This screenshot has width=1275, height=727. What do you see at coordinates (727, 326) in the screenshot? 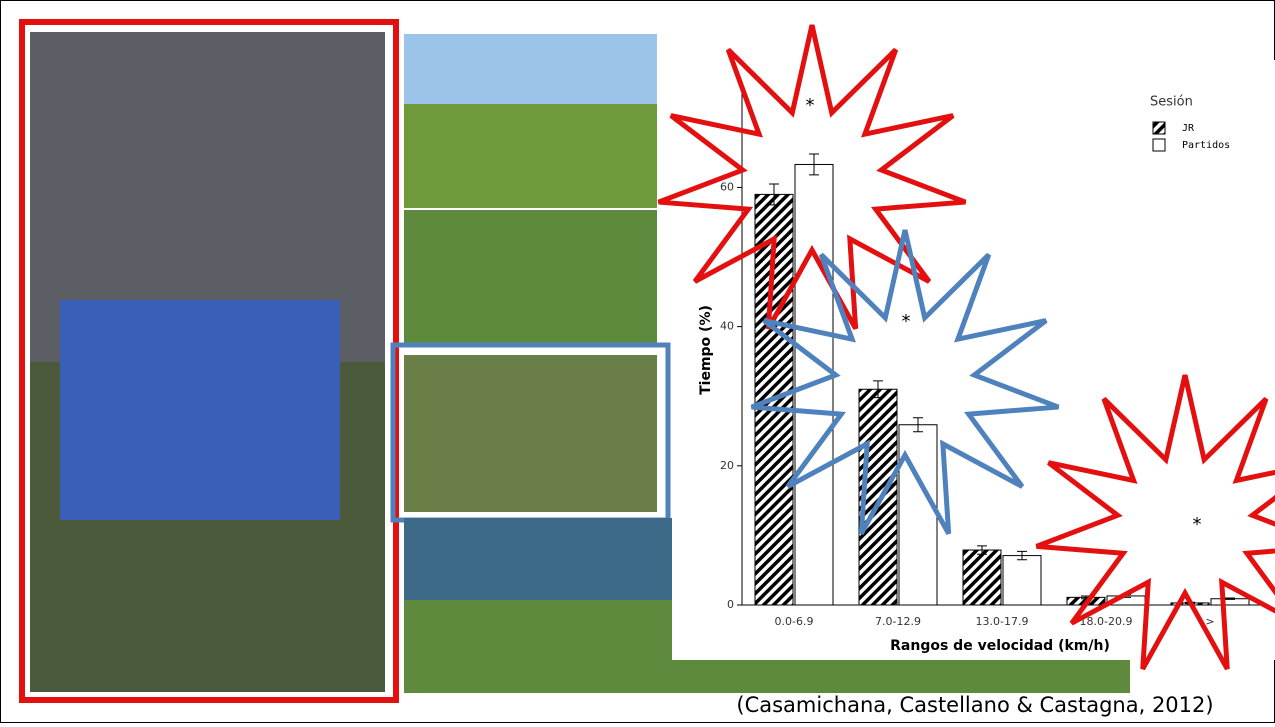
I see `y-tick-label: 40` at bounding box center [727, 326].